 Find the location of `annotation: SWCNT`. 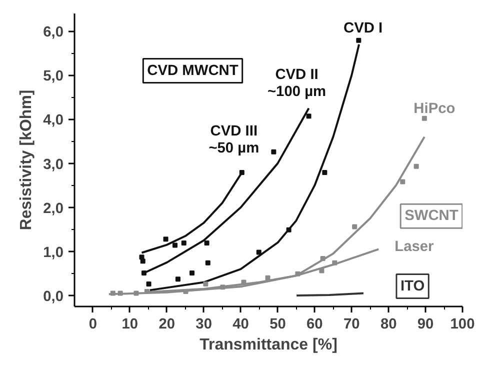

annotation: SWCNT is located at coordinates (431, 216).